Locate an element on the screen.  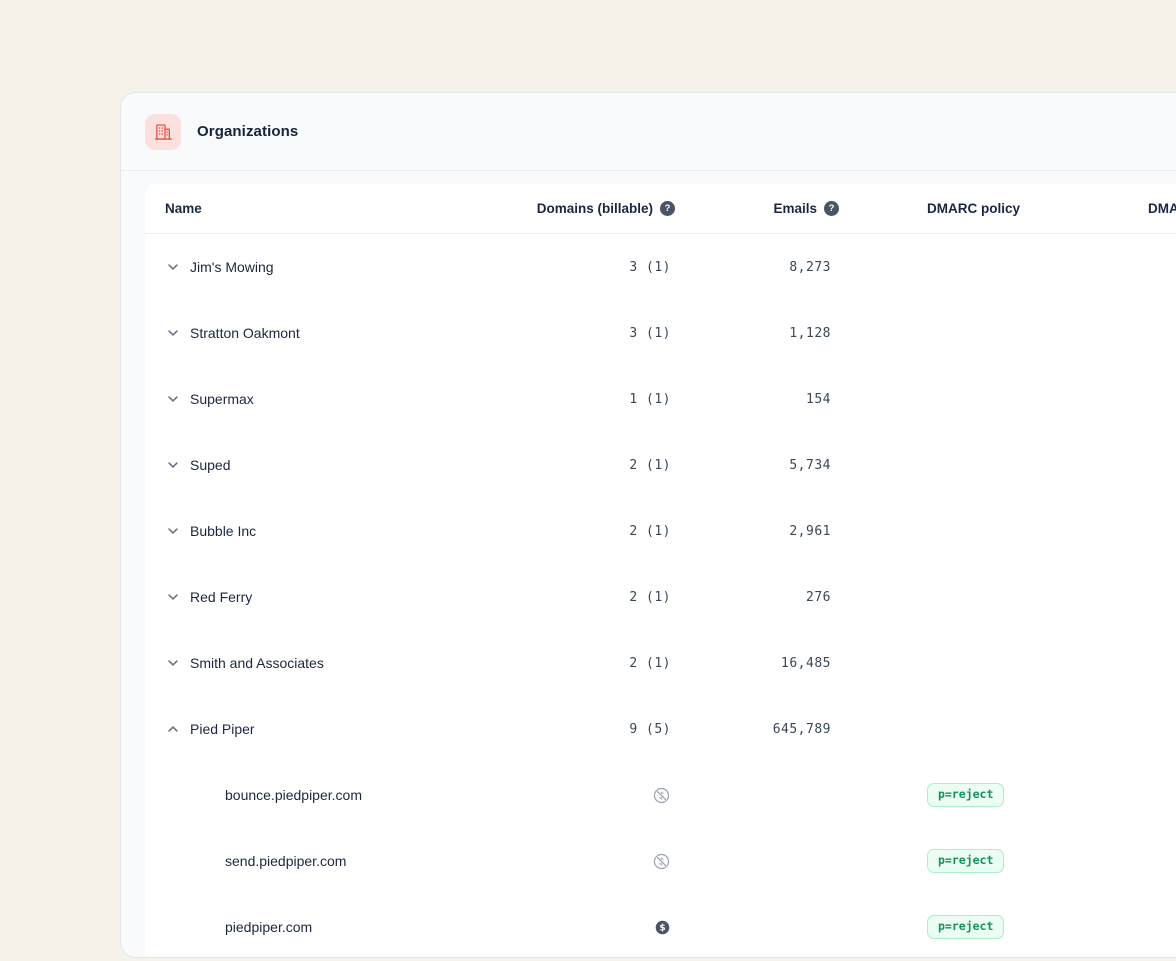
page-title: Organizations is located at coordinates (248, 131).